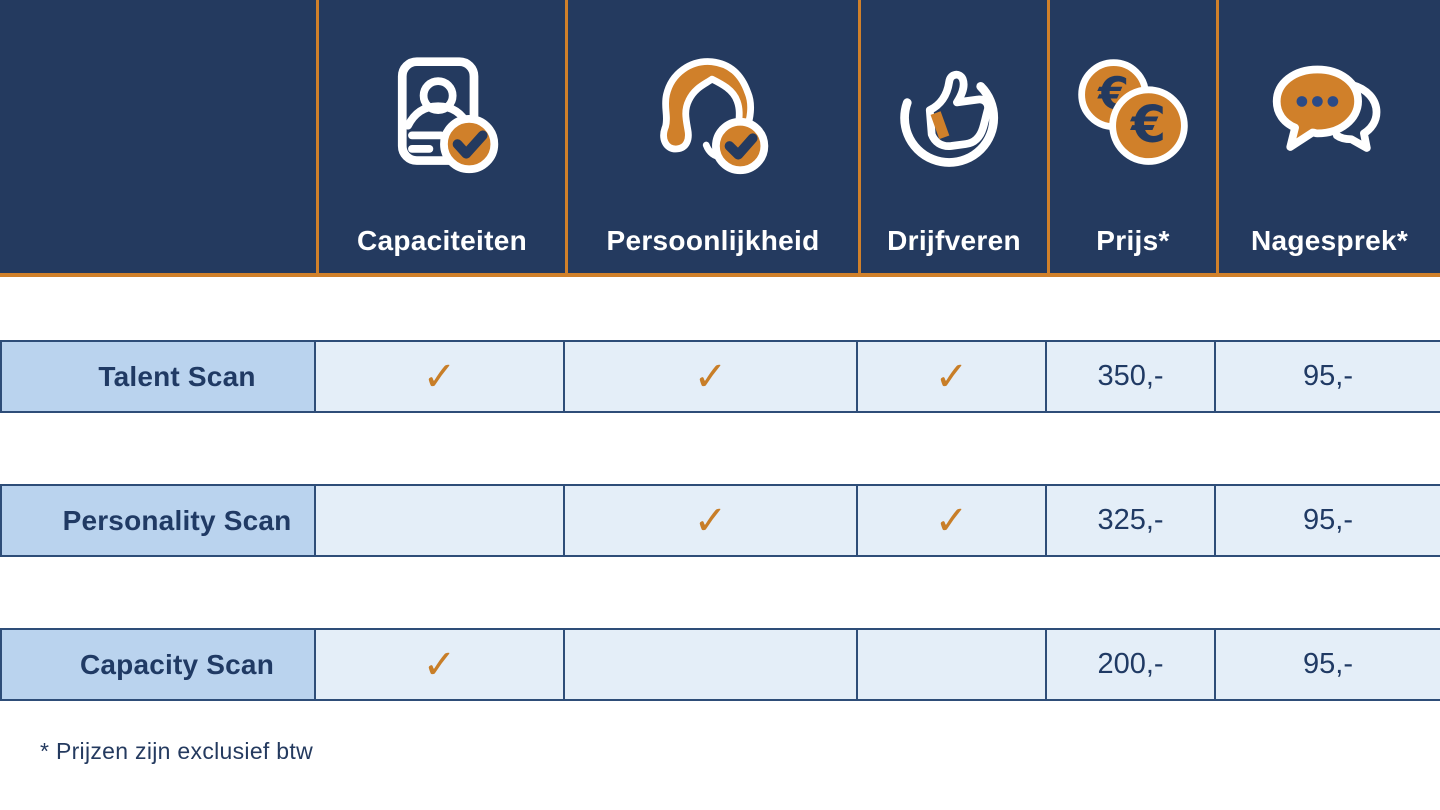 Image resolution: width=1440 pixels, height=810 pixels. I want to click on euro-coins-icon: € €, so click(1133, 112).